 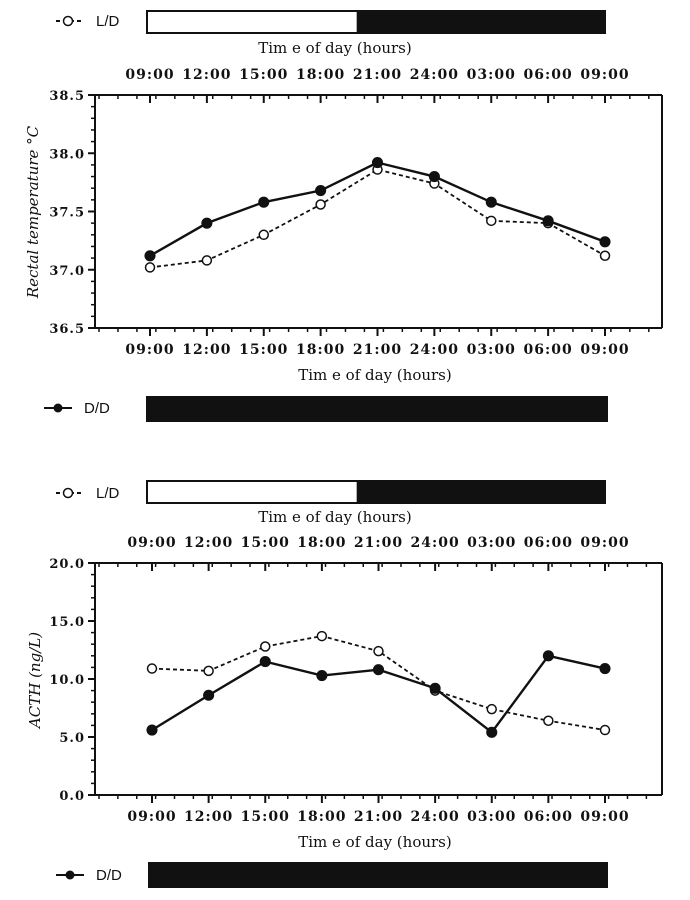 What do you see at coordinates (72, 796) in the screenshot?
I see `y-tick-label: 0.0` at bounding box center [72, 796].